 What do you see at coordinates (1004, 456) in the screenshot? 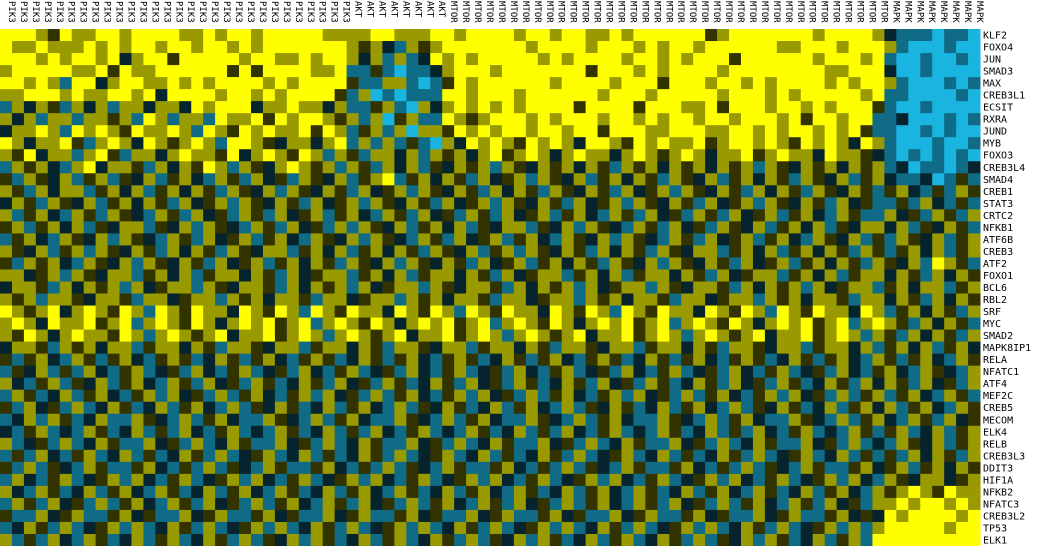
I see `row-label: CREB3L3` at bounding box center [1004, 456].